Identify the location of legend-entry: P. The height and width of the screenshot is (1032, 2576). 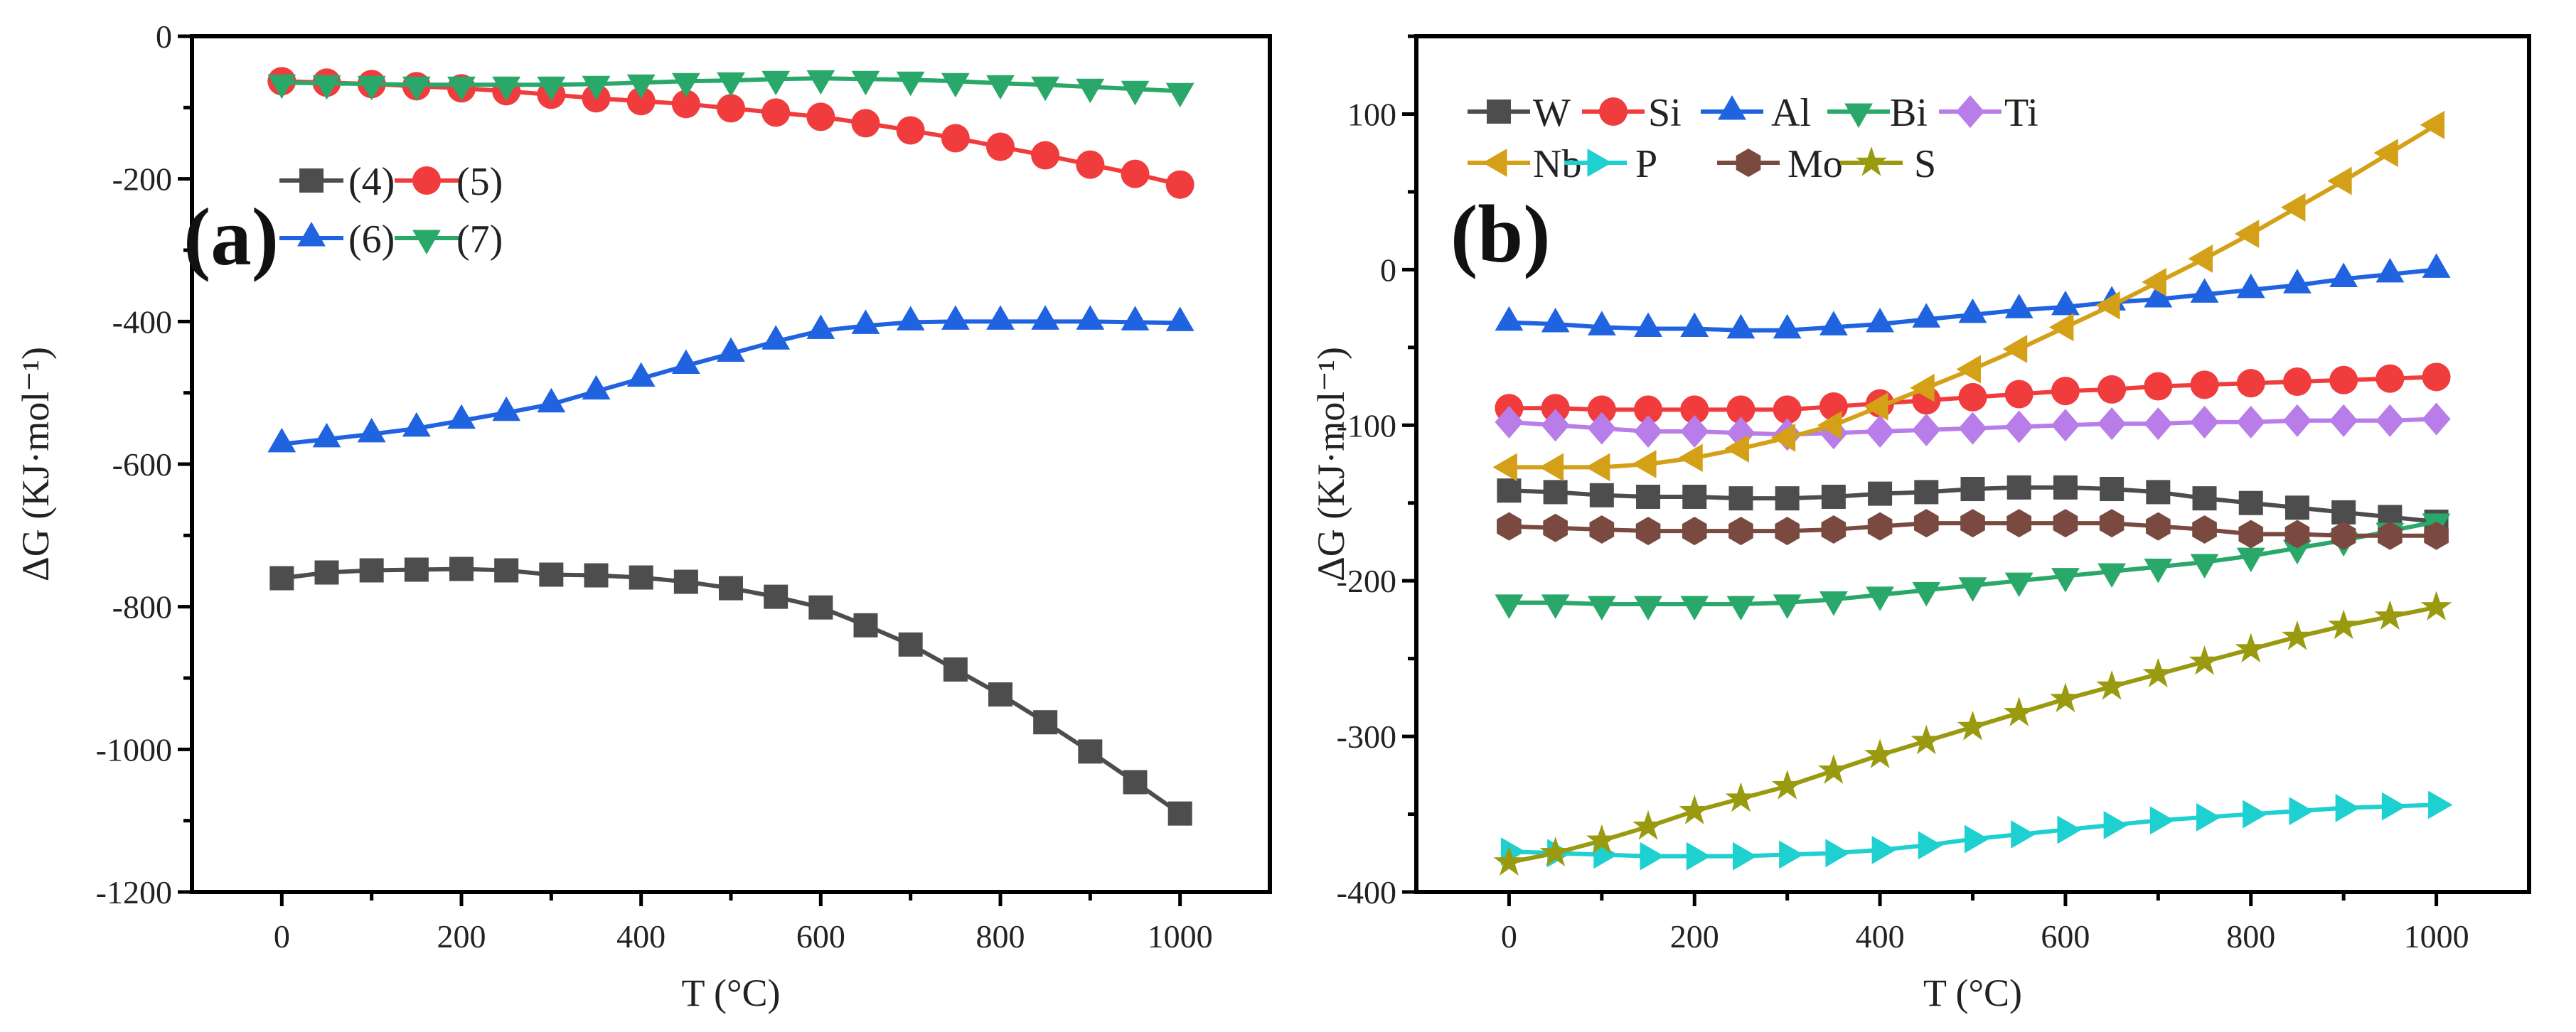
(1610, 164).